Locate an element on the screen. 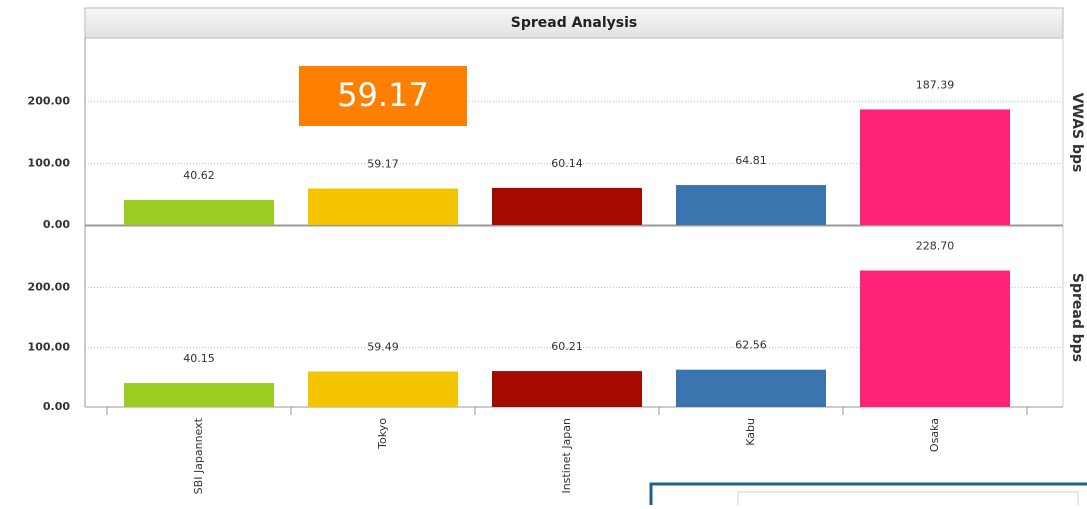 The width and height of the screenshot is (1087, 509). popup-input is located at coordinates (908, 500).